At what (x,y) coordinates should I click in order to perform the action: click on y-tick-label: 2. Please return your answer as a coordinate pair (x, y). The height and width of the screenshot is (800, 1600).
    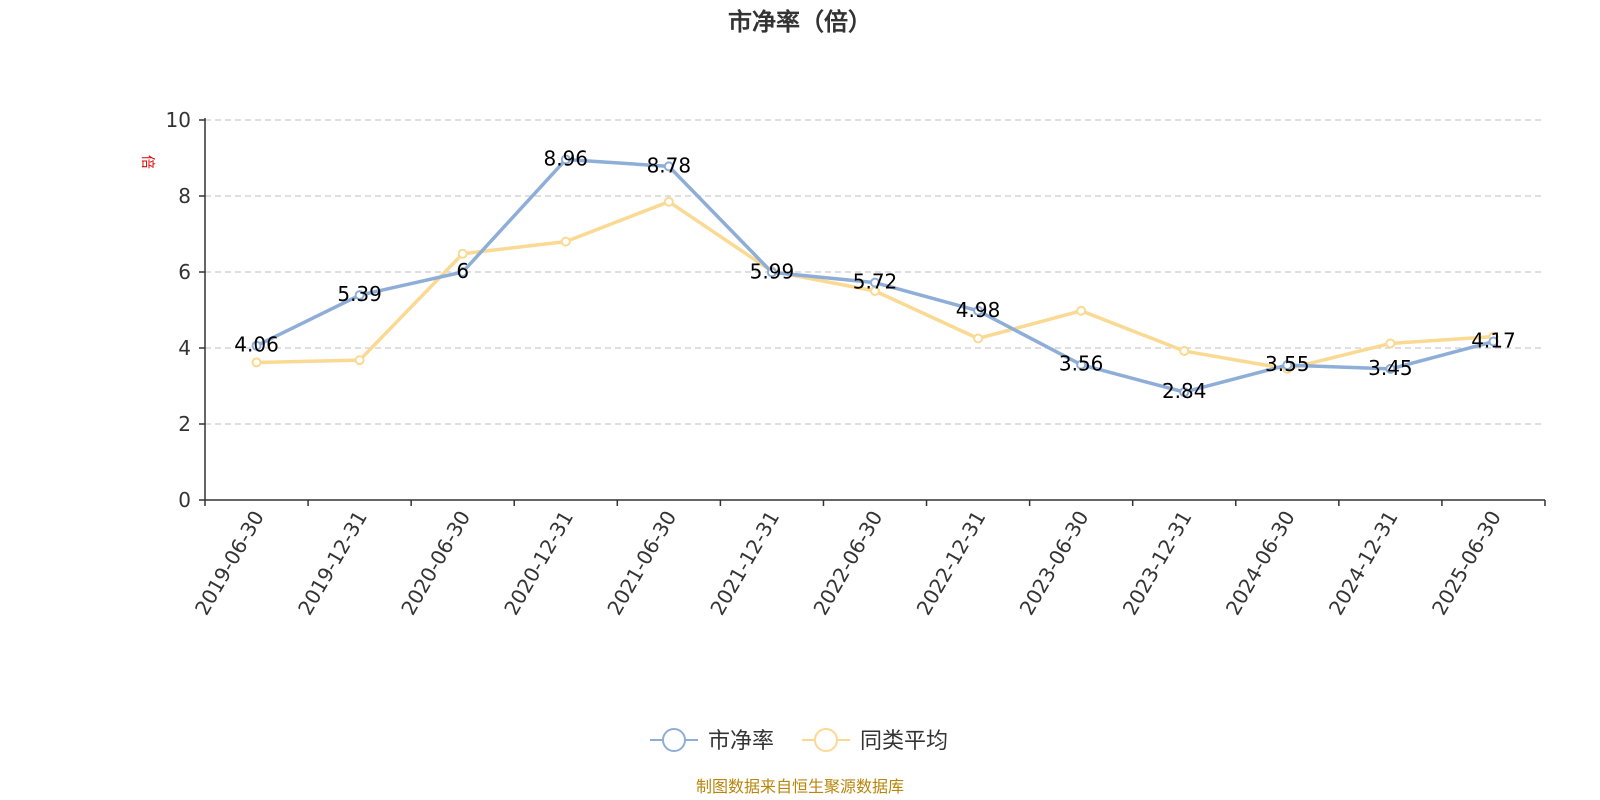
    Looking at the image, I should click on (184, 424).